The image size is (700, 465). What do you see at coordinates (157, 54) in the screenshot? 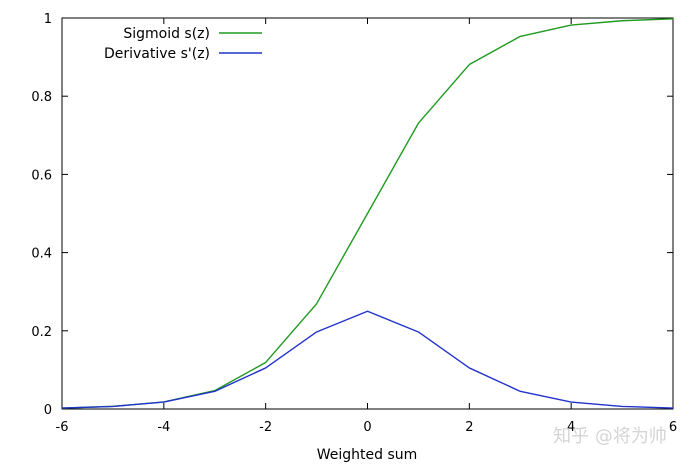
I see `legend-label-1: Derivative s'(z)` at bounding box center [157, 54].